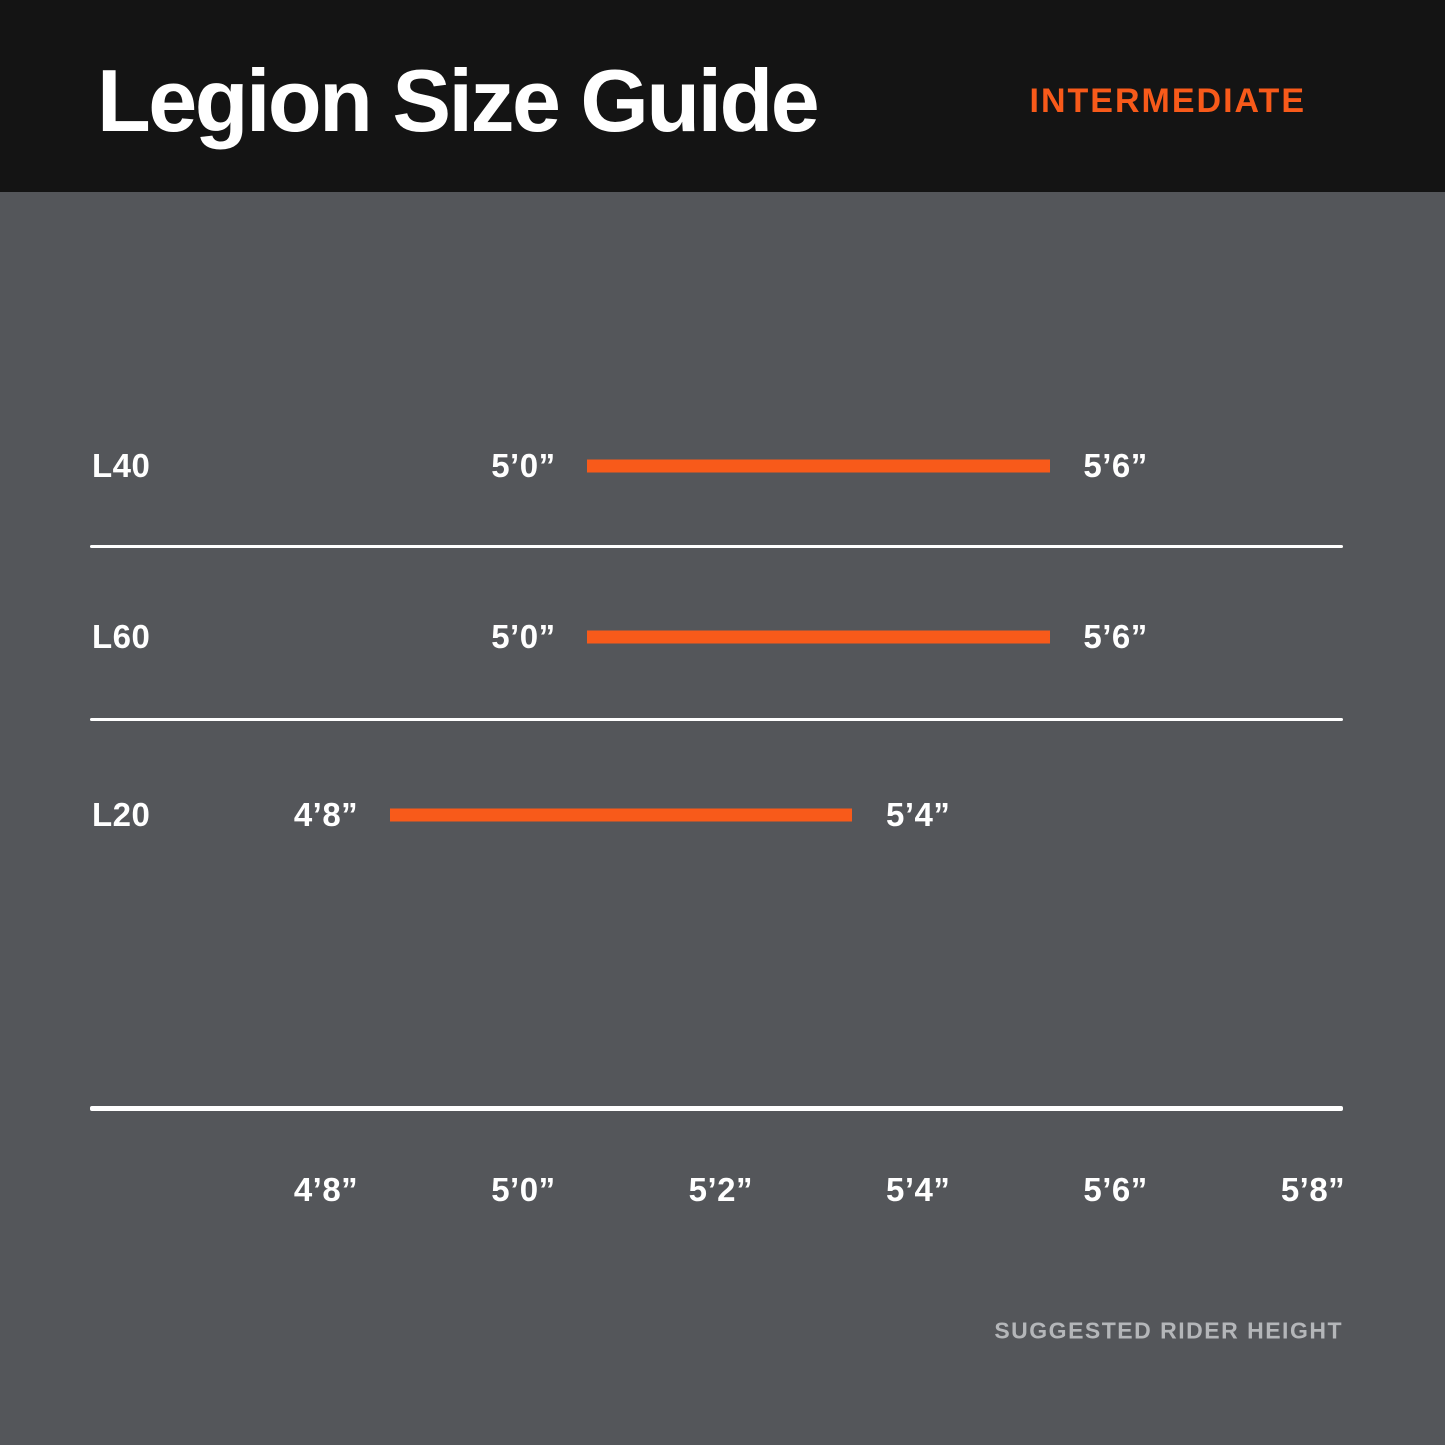 The height and width of the screenshot is (1445, 1445). I want to click on x-axis-tick-label: 4’8”, so click(326, 1189).